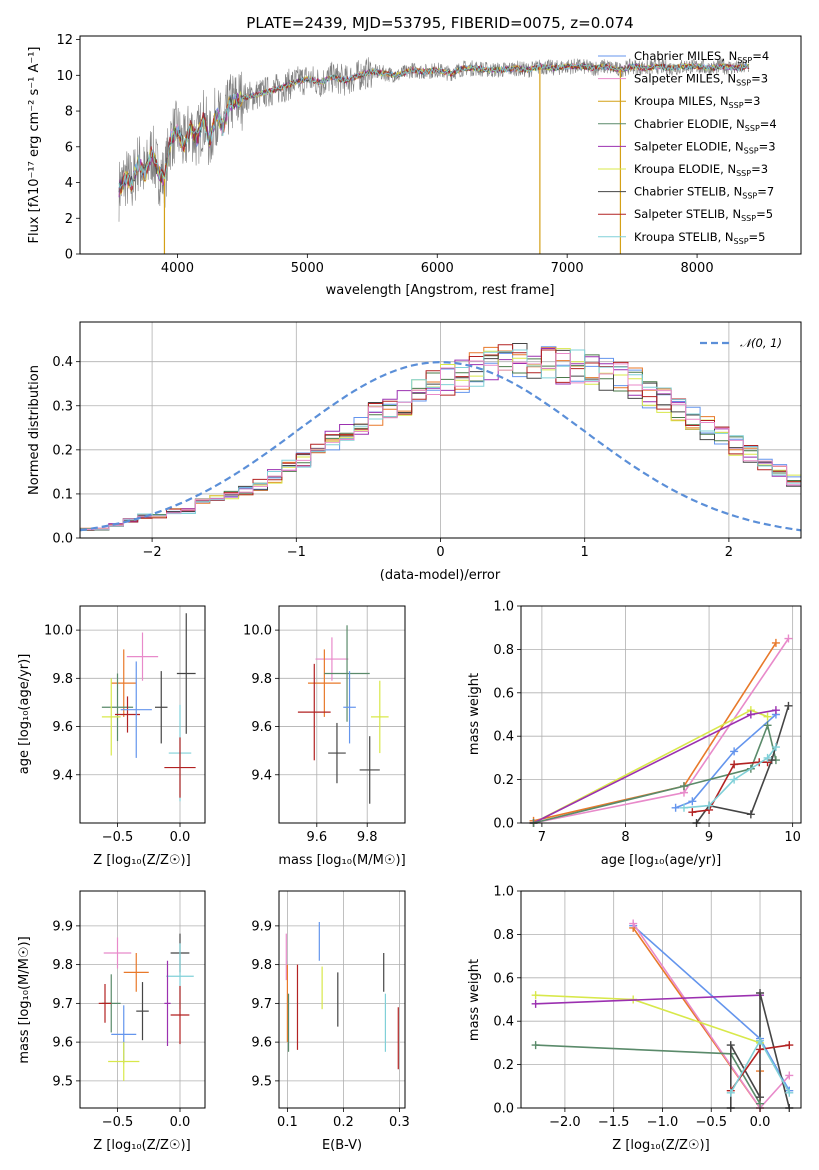 The height and width of the screenshot is (1170, 819). I want to click on y-tick-label: 10.0, so click(58, 631).